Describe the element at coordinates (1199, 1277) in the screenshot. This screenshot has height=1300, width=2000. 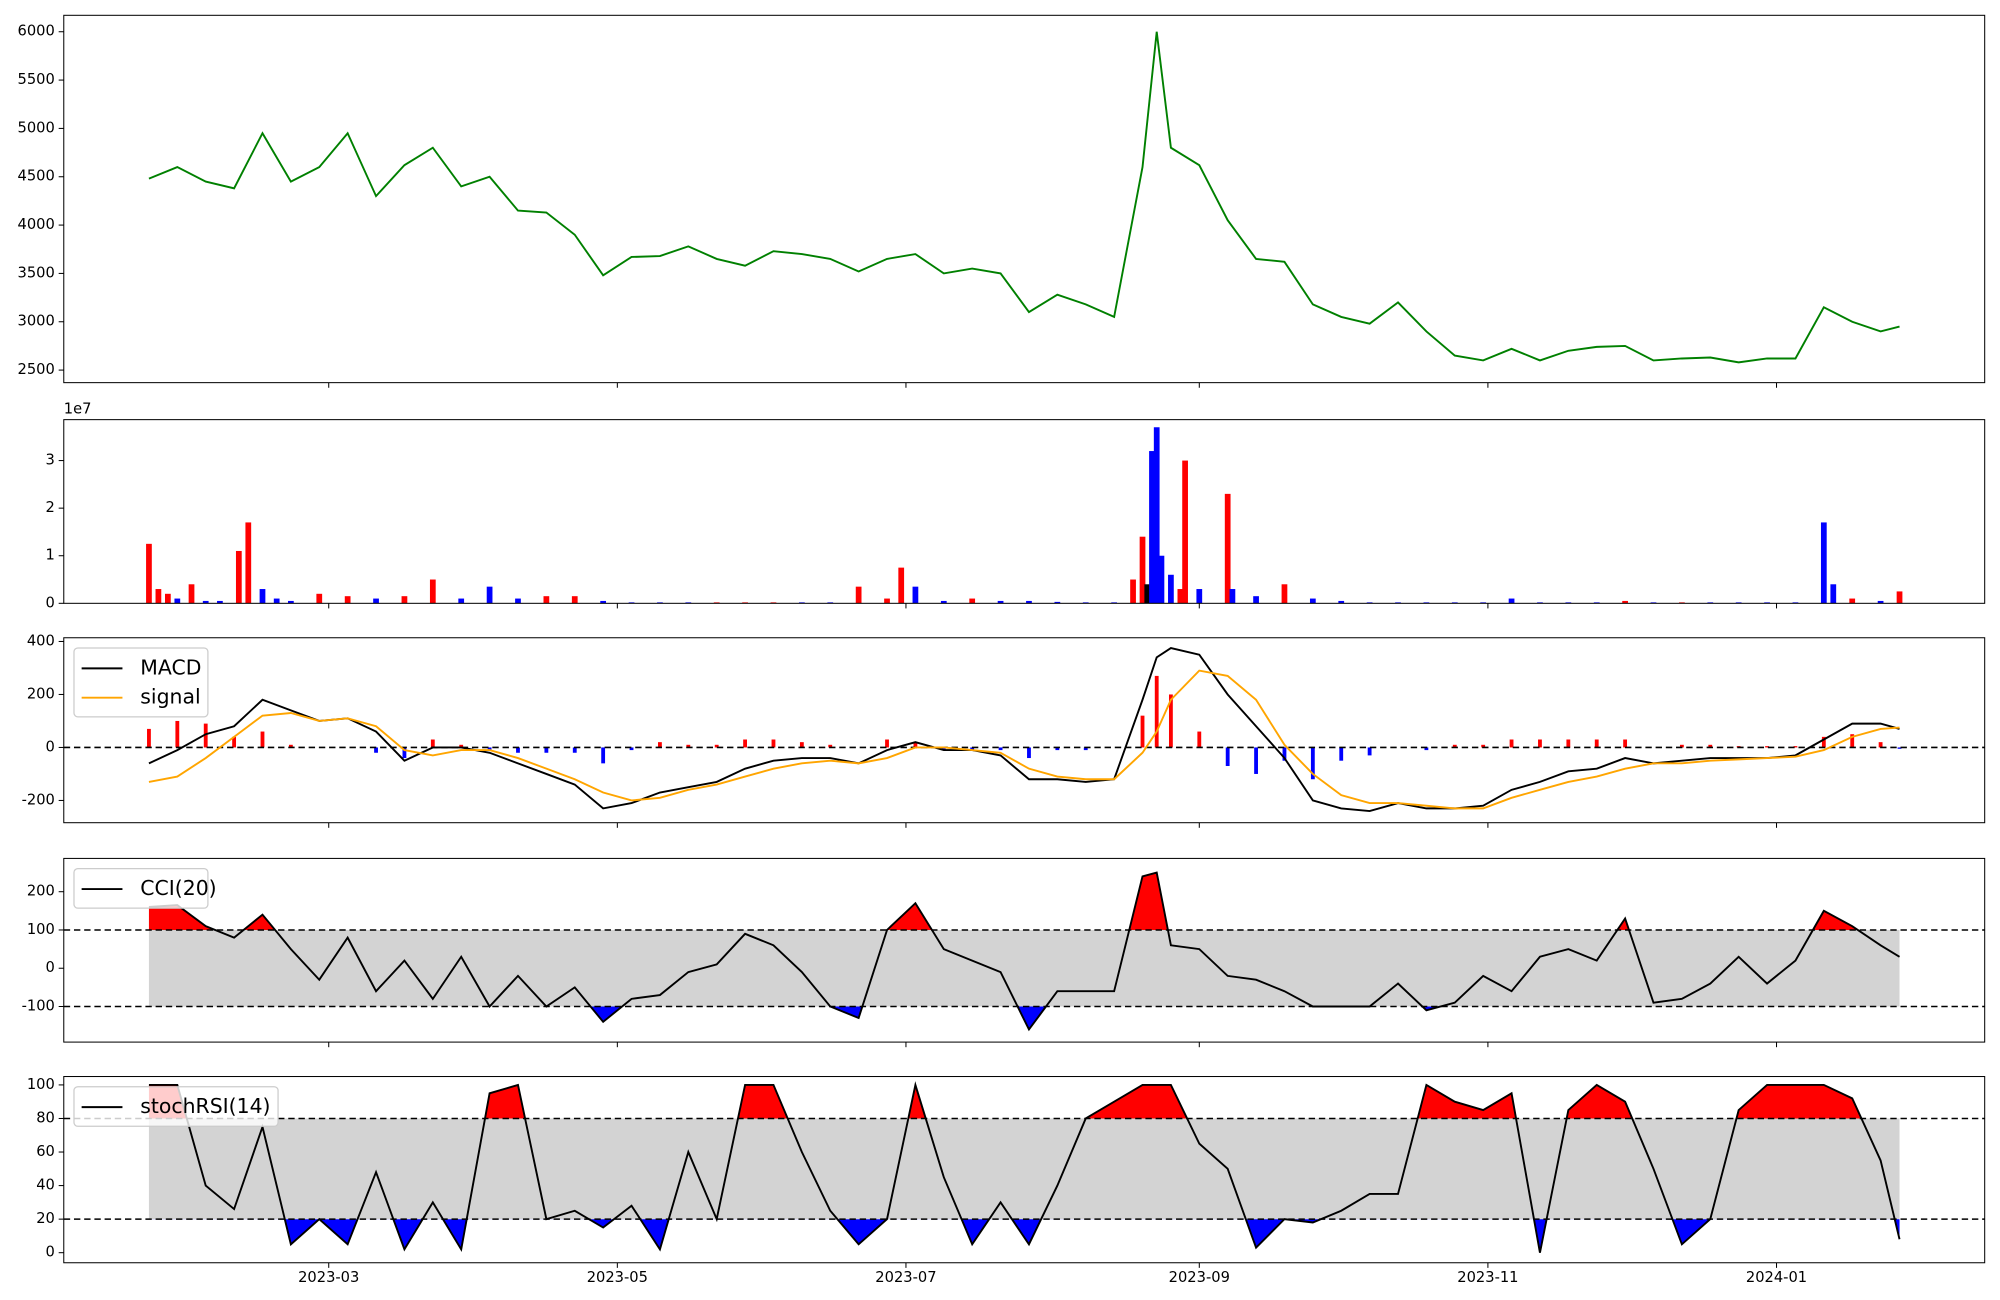
I see `x-tick-label: 2023-09` at that location.